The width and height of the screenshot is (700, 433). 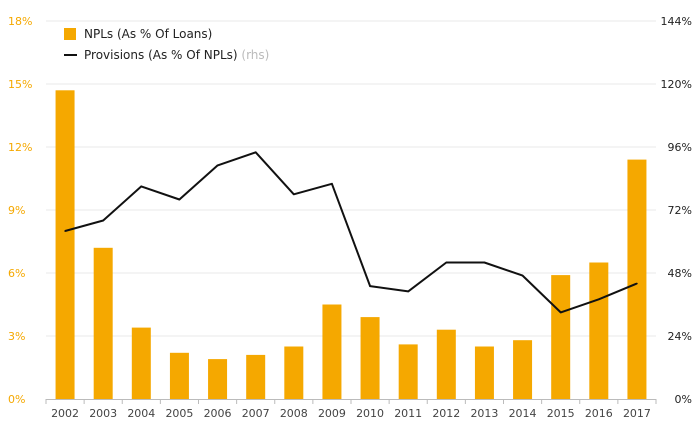 What do you see at coordinates (680, 336) in the screenshot?
I see `y-right-tick-label: 24%` at bounding box center [680, 336].